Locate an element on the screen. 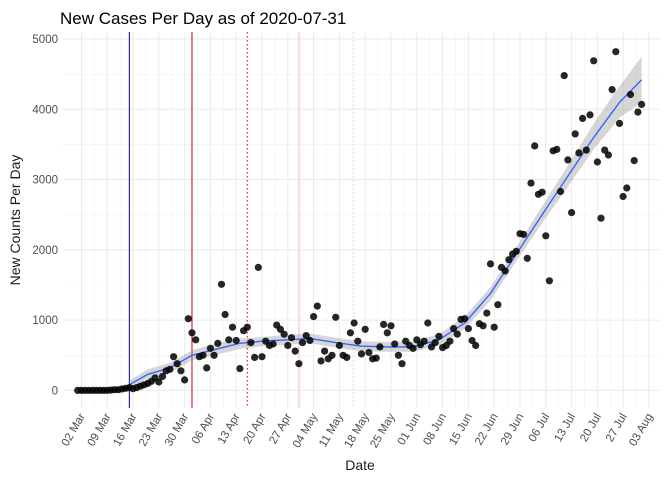  x-tick-label: 13 Apr is located at coordinates (229, 428).